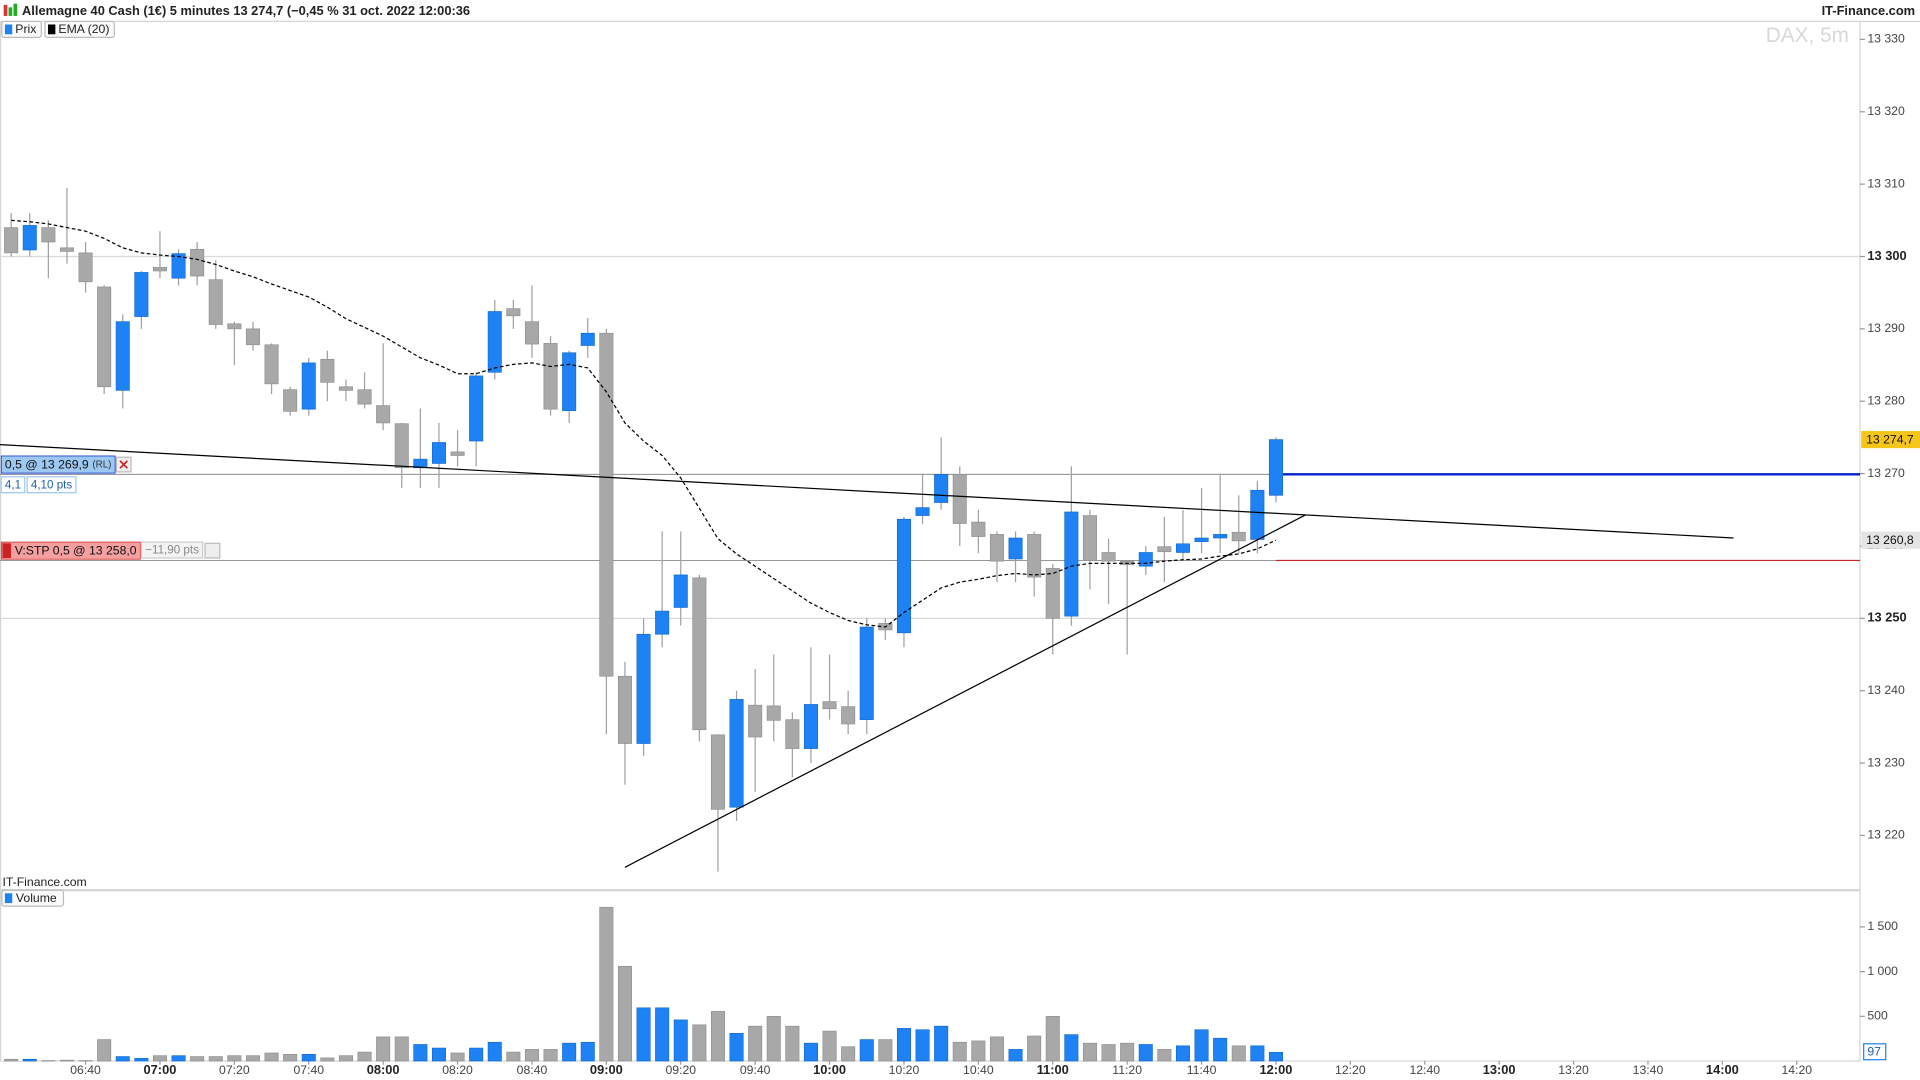  Describe the element at coordinates (1882, 971) in the screenshot. I see `volume-tick-label: 1 000` at that location.